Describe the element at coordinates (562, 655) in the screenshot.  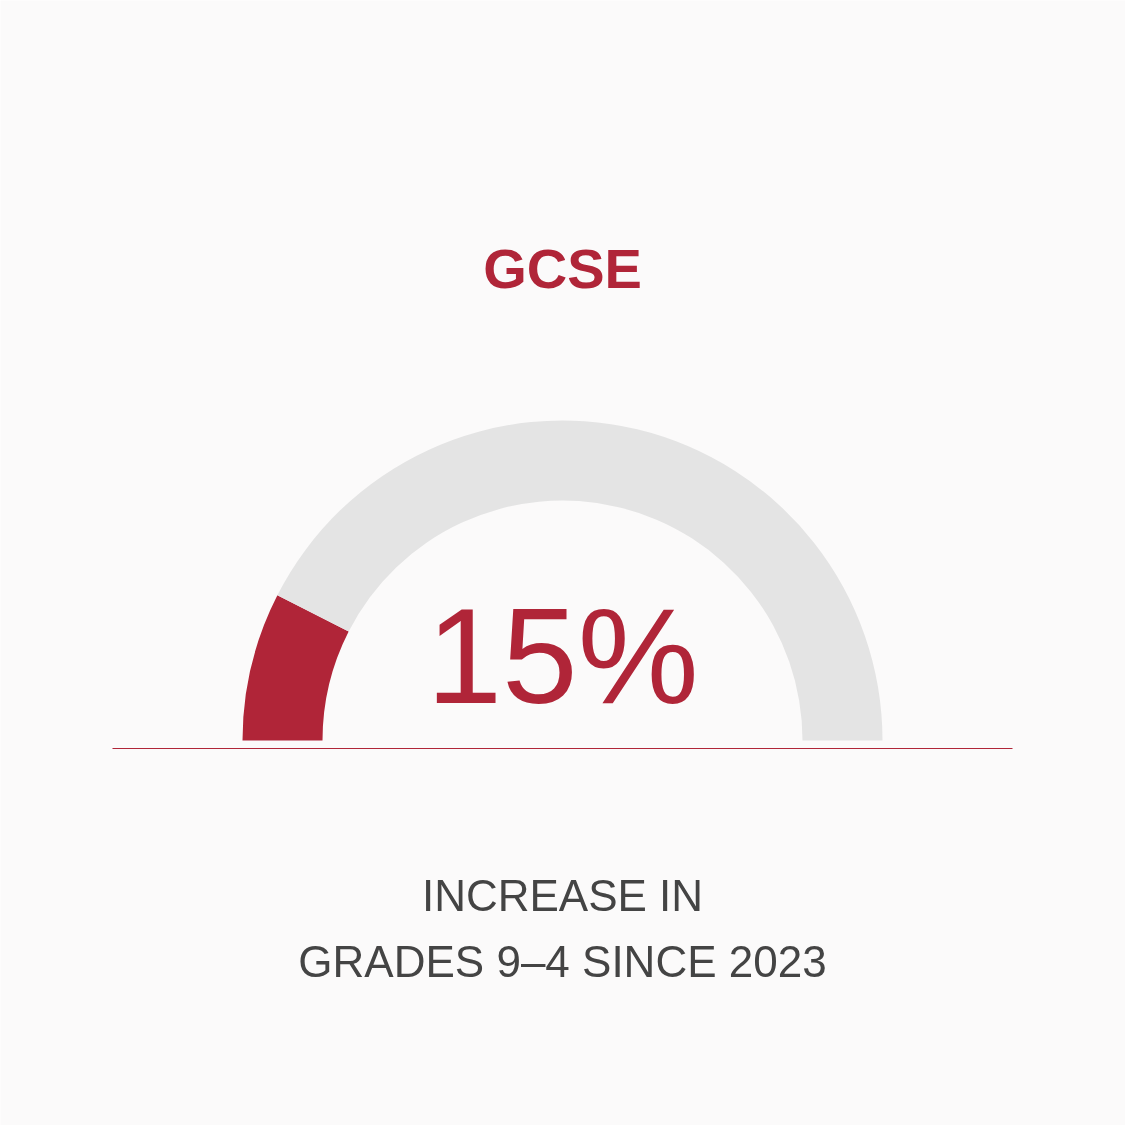
I see `text: 15%` at that location.